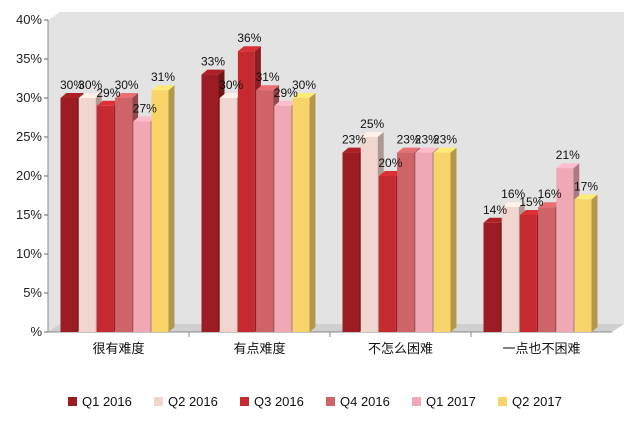 This screenshot has height=432, width=640. What do you see at coordinates (249, 38) in the screenshot?
I see `data-label: 36%` at bounding box center [249, 38].